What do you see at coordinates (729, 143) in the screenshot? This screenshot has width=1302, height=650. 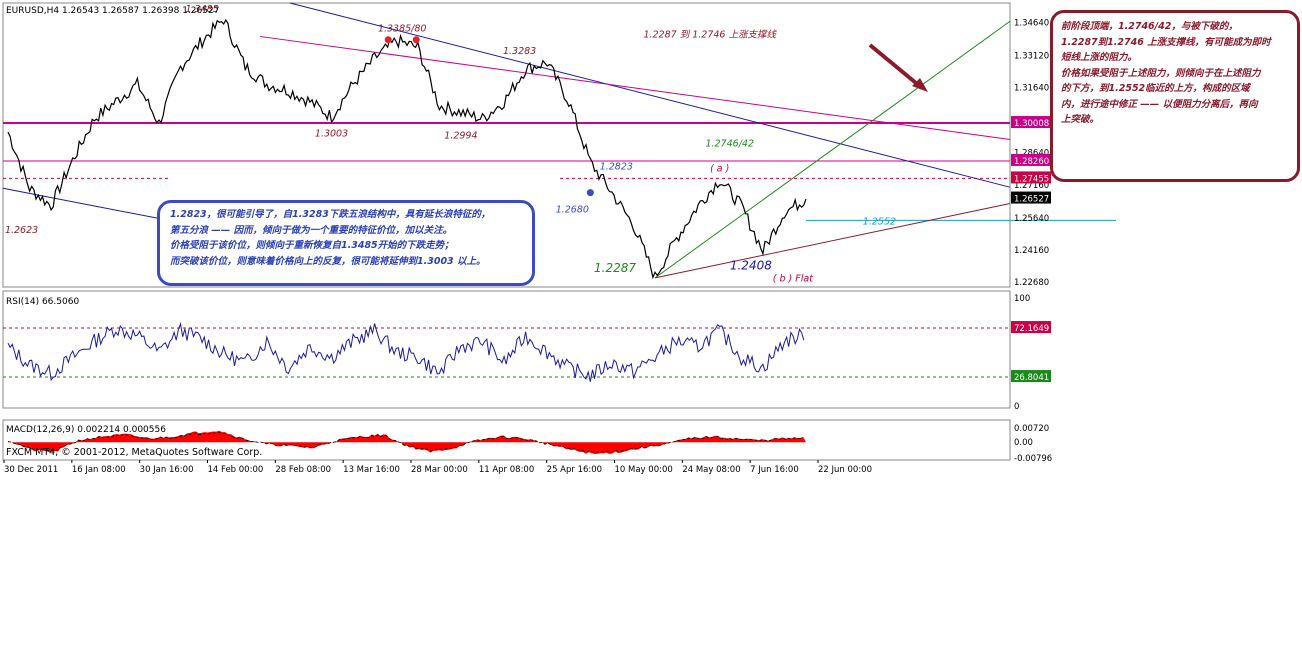 I see `price-annotation-label: 1.2746/42` at bounding box center [729, 143].